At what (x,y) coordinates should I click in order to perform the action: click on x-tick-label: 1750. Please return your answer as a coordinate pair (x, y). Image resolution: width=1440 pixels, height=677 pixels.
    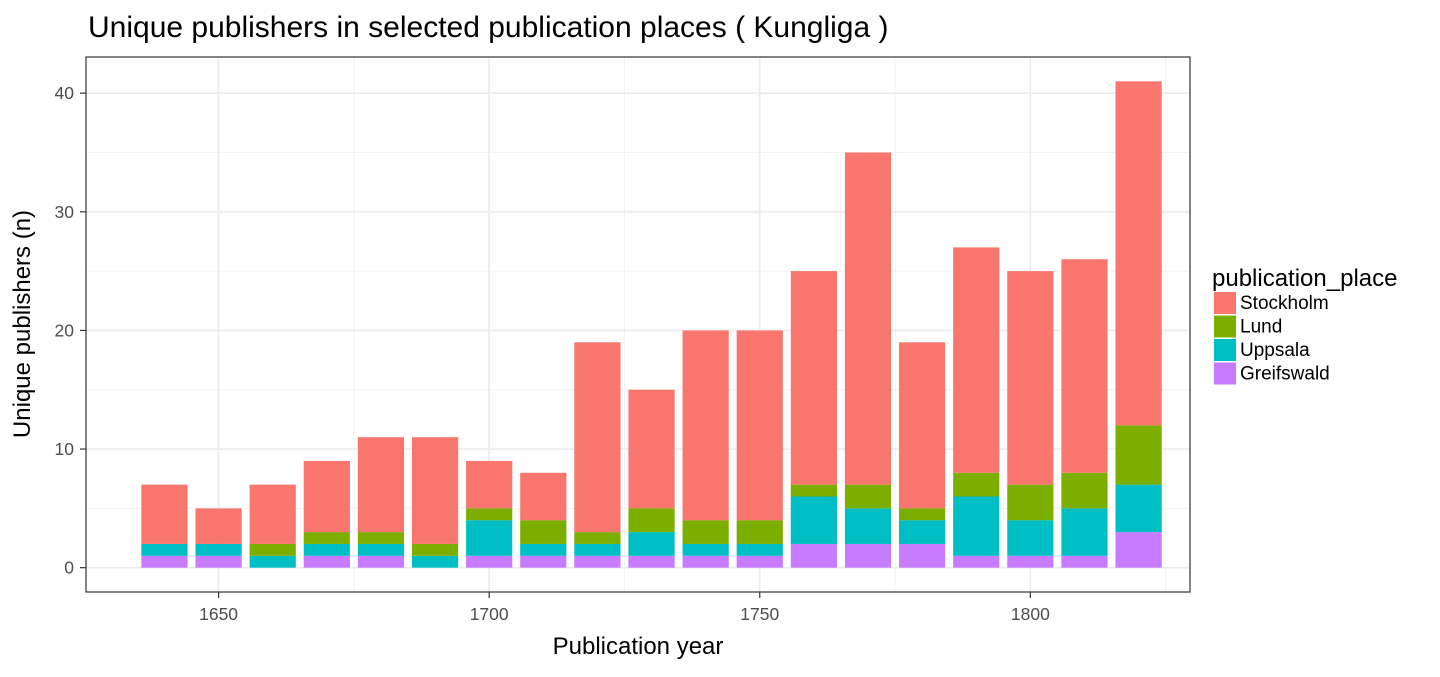
    Looking at the image, I should click on (759, 614).